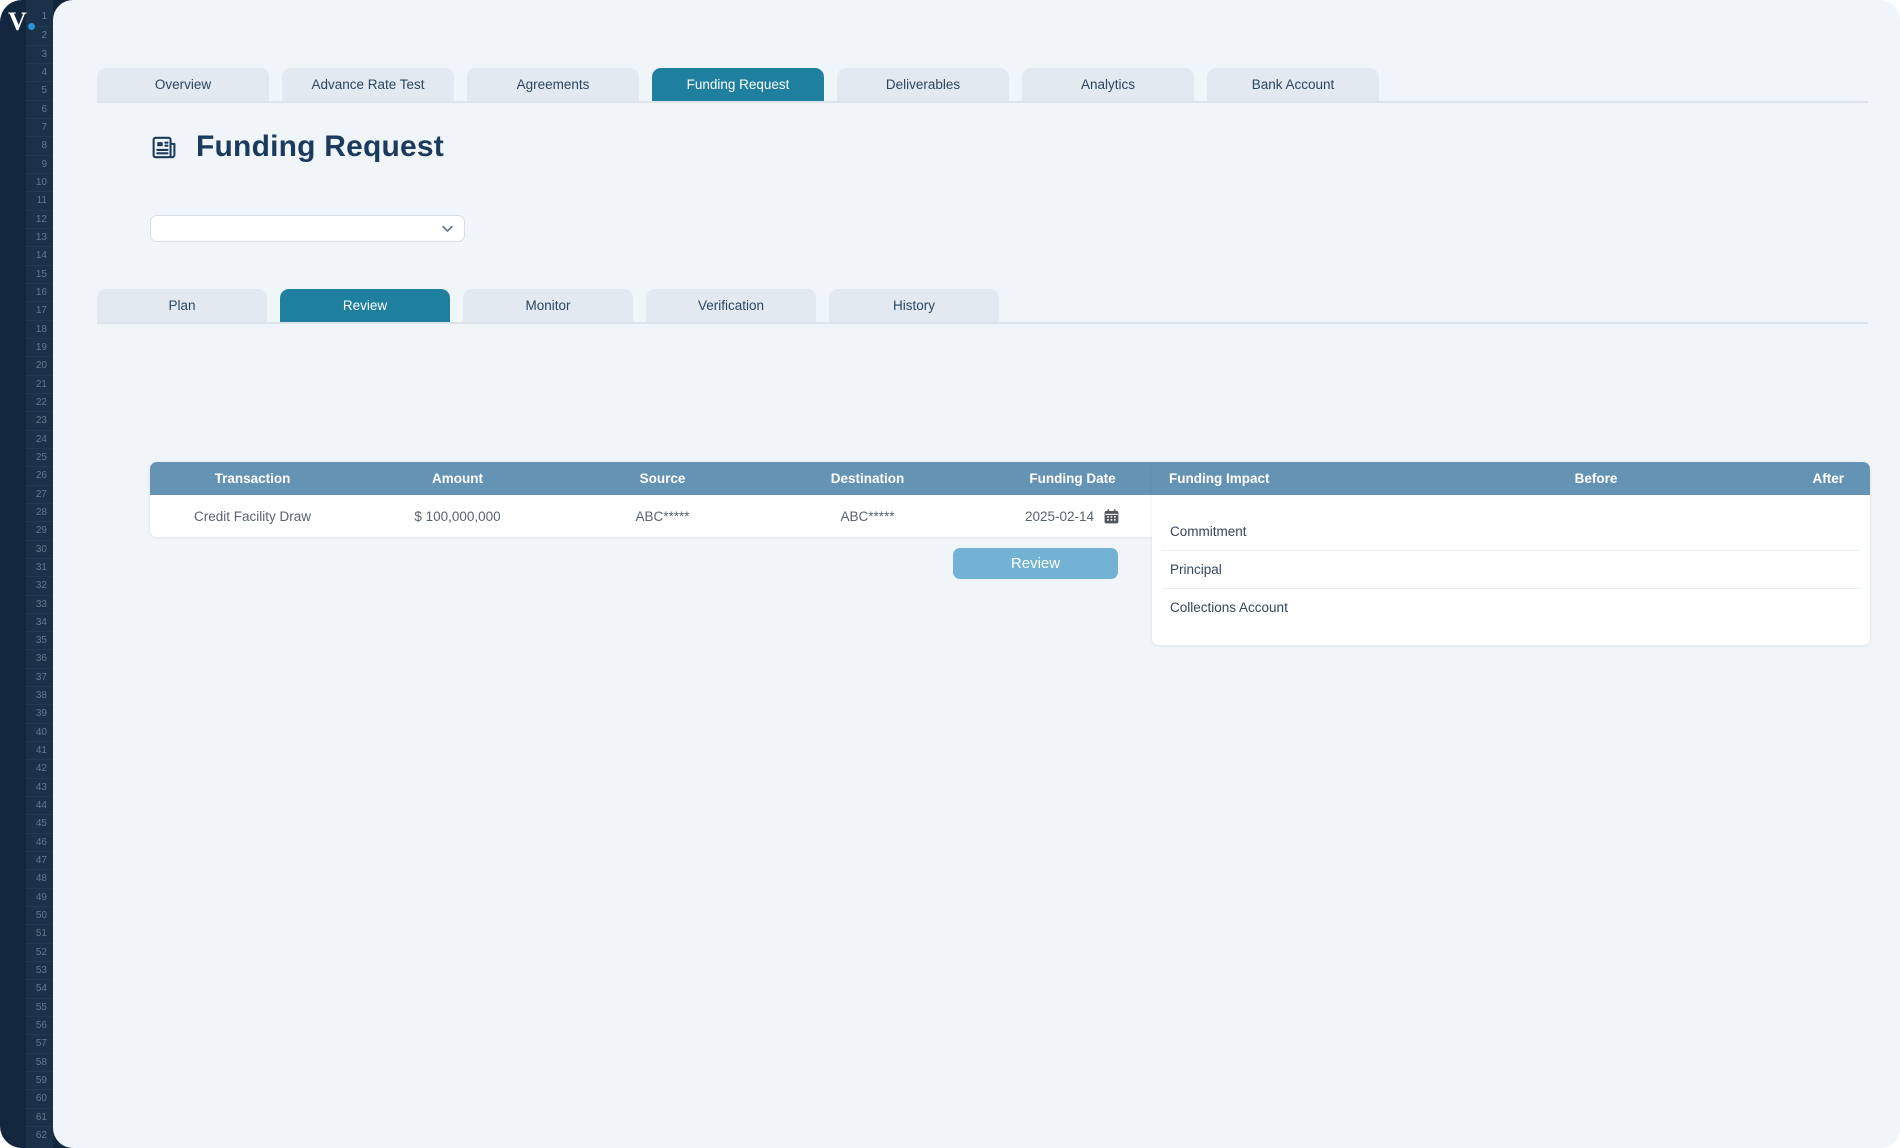 The image size is (1900, 1148). Describe the element at coordinates (447, 228) in the screenshot. I see `chevron-down-icon` at that location.